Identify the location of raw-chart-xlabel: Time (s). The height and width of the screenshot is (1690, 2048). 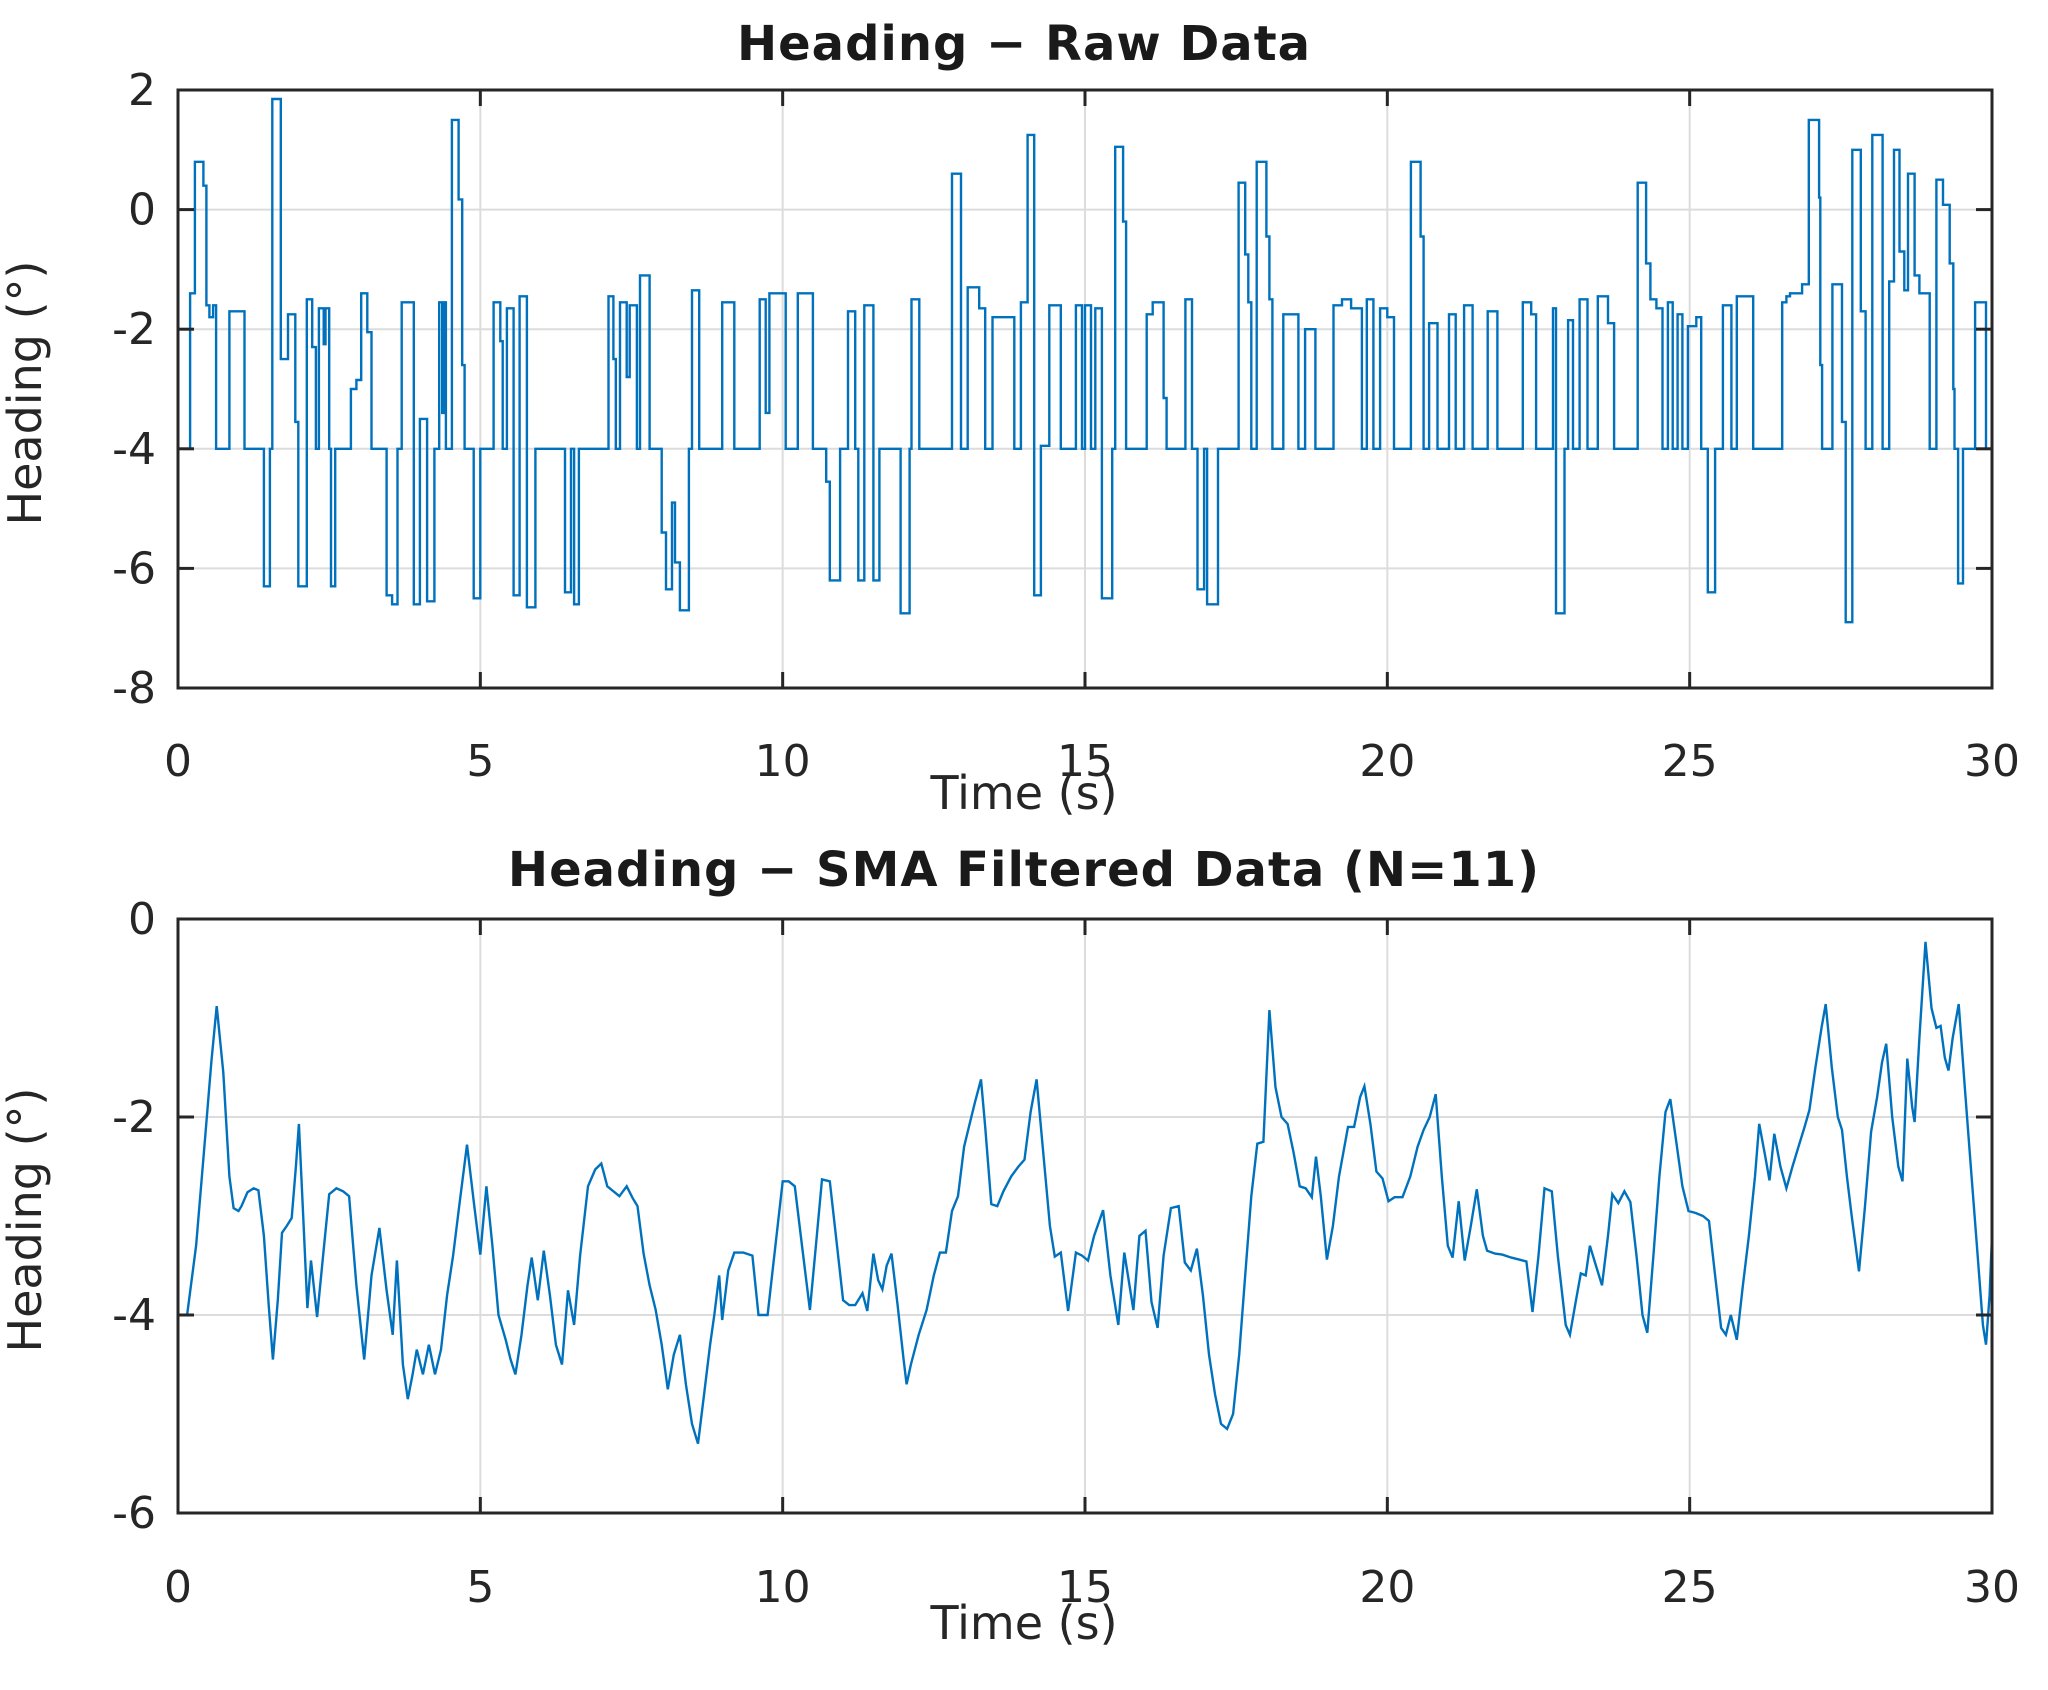
(1024, 793).